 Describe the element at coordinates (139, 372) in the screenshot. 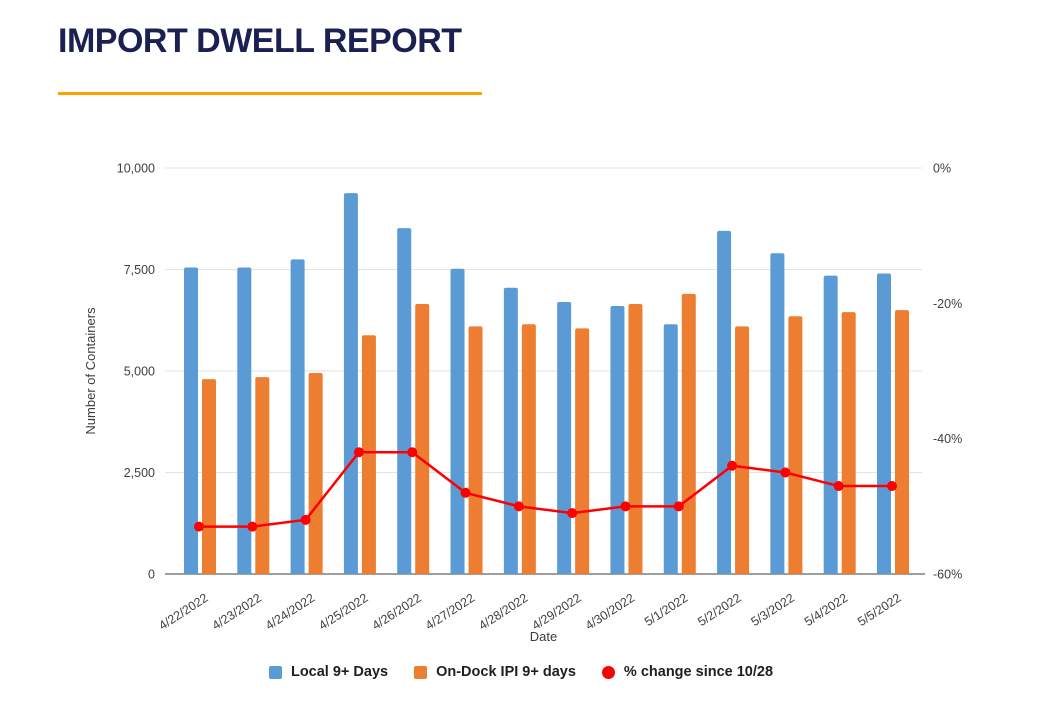

I see `y-axis-tick-label: 5,000` at that location.